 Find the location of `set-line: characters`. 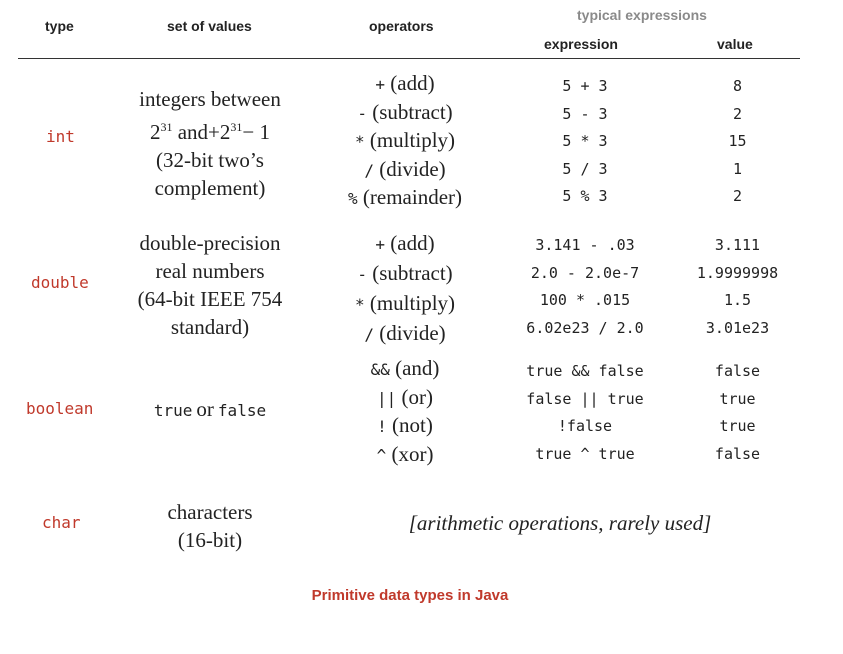

set-line: characters is located at coordinates (210, 512).